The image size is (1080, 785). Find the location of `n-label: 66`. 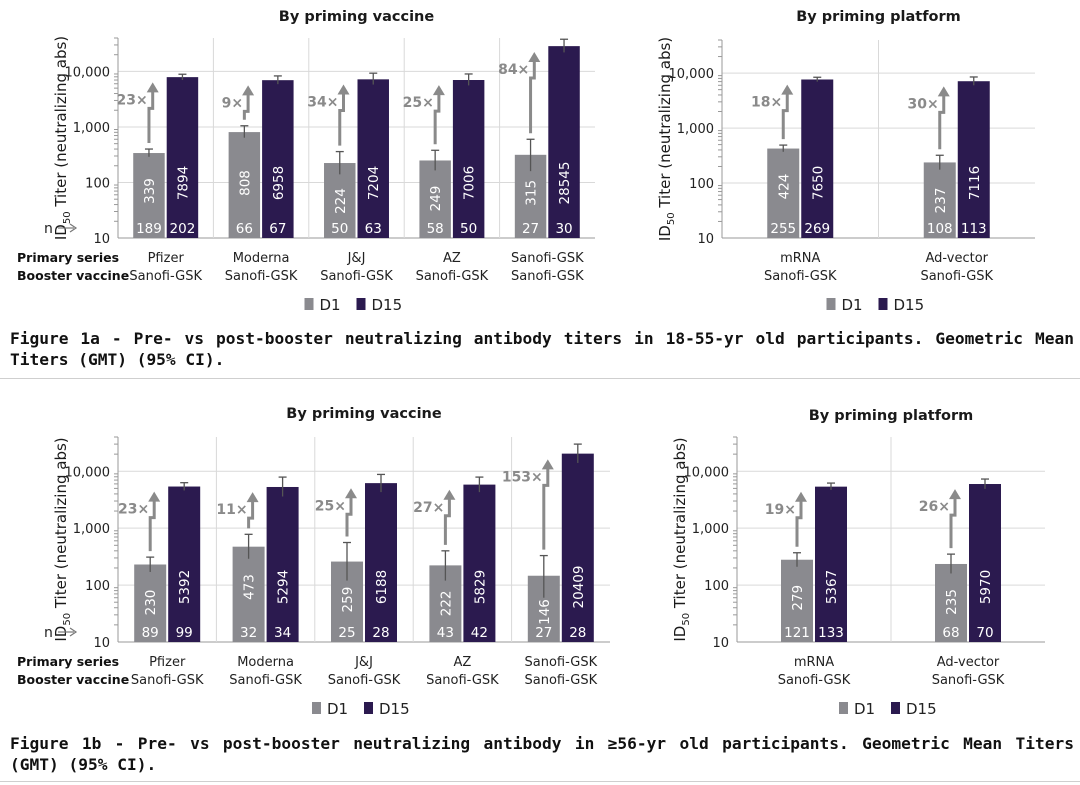

n-label: 66 is located at coordinates (244, 229).